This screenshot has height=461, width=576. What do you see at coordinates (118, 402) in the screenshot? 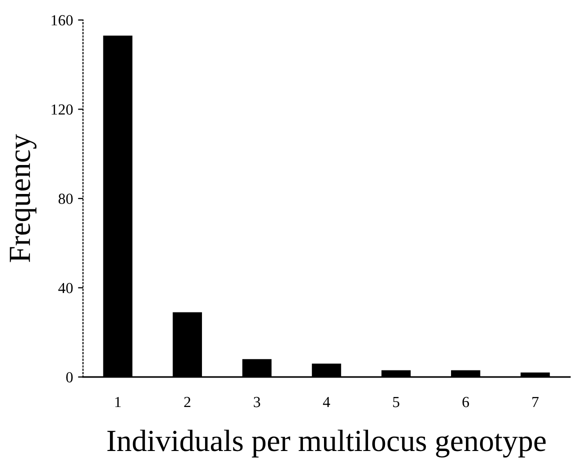
I see `x-tick-label: 1` at bounding box center [118, 402].